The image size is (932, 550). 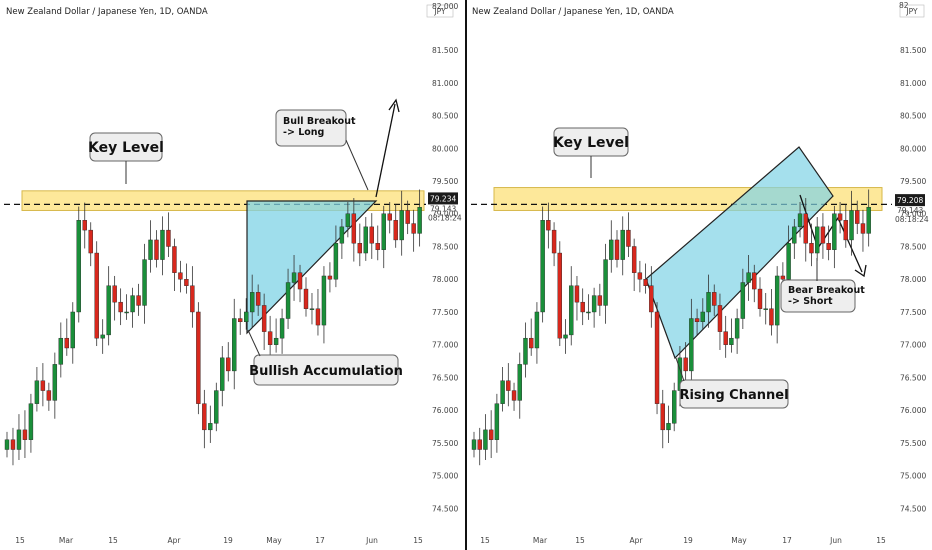 I want to click on y-tick-label: 76.000, so click(x=445, y=410).